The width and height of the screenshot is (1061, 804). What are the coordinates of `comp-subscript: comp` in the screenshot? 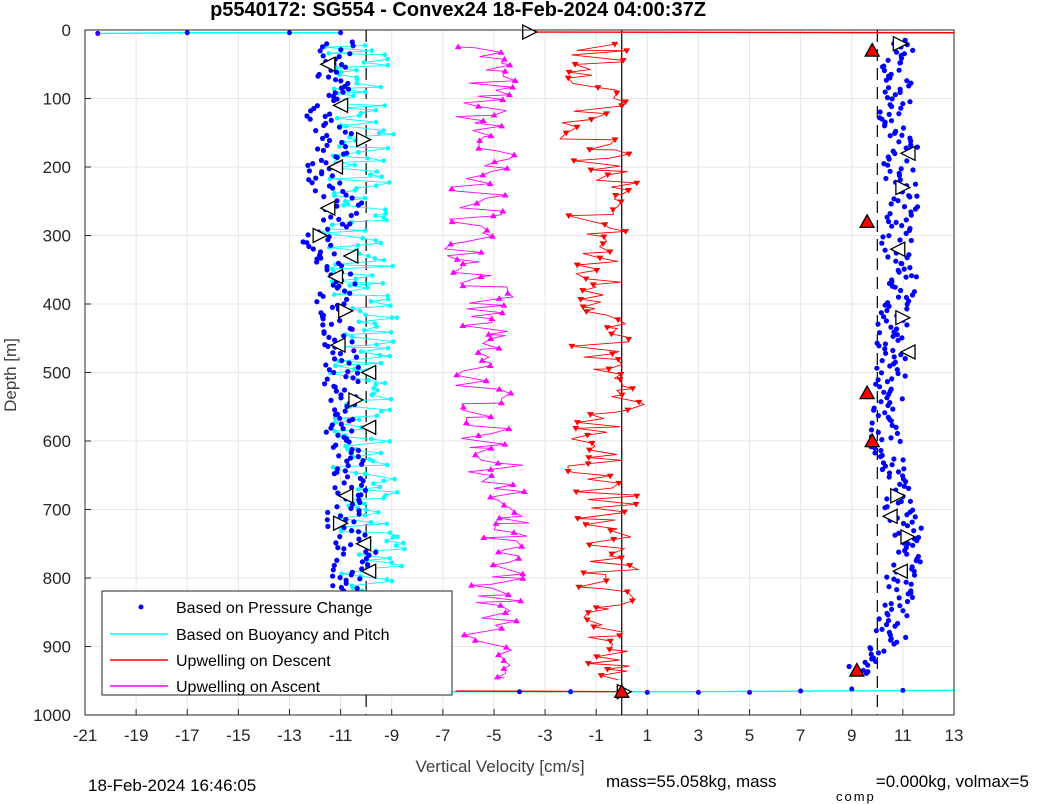 It's located at (856, 796).